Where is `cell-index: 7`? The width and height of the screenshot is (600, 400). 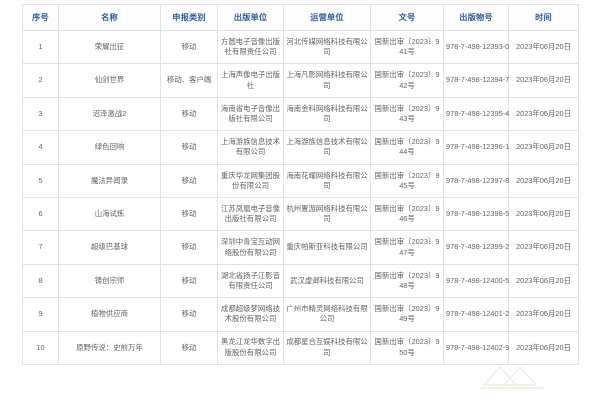
cell-index: 7 is located at coordinates (40, 247).